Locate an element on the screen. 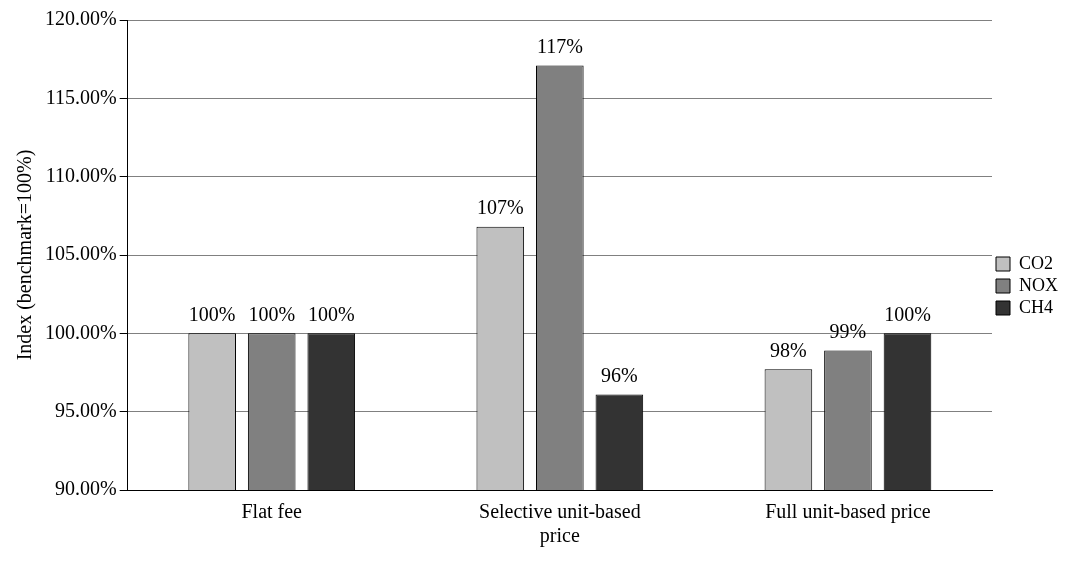  y-tick-label: 120.00% is located at coordinates (80, 18).